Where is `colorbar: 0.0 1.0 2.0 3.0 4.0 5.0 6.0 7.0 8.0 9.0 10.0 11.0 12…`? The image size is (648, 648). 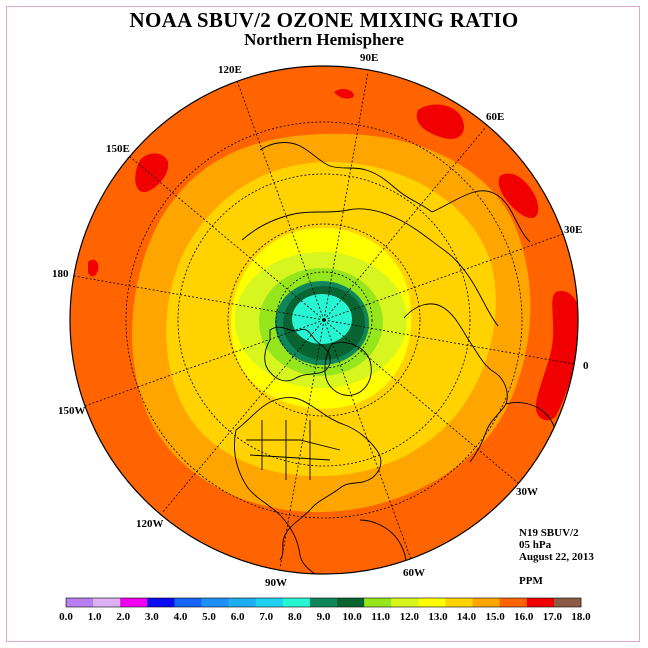
colorbar: 0.0 1.0 2.0 3.0 4.0 5.0 6.0 7.0 8.0 9.0 10.0 11.0 12… is located at coordinates (325, 610).